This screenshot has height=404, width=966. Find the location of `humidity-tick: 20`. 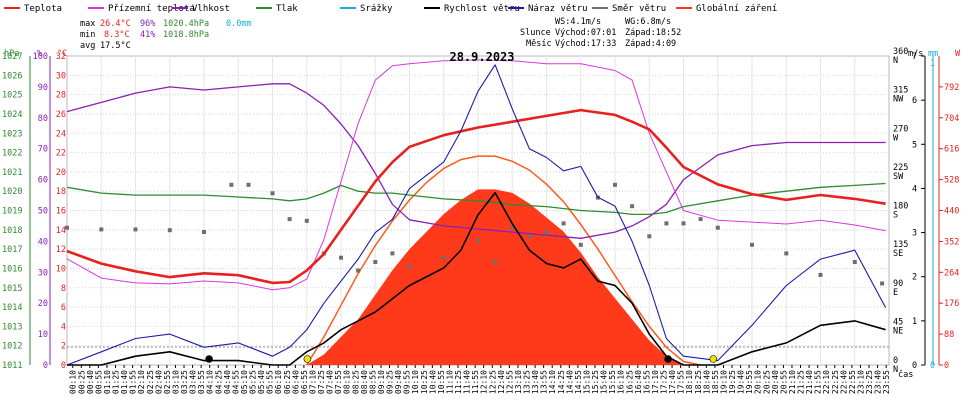

humidity-tick: 20 is located at coordinates (43, 304).